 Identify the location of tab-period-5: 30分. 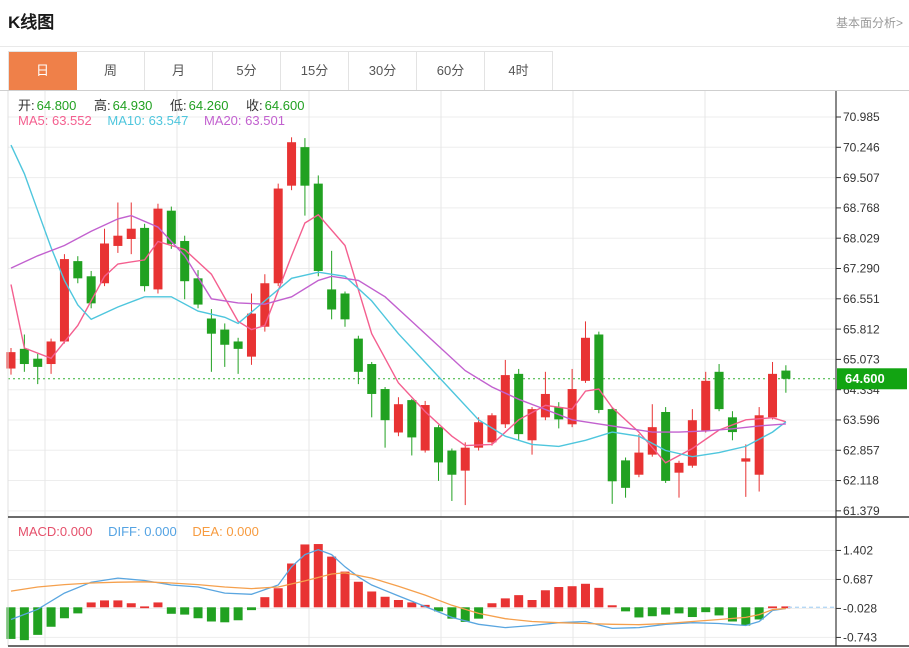
(383, 71).